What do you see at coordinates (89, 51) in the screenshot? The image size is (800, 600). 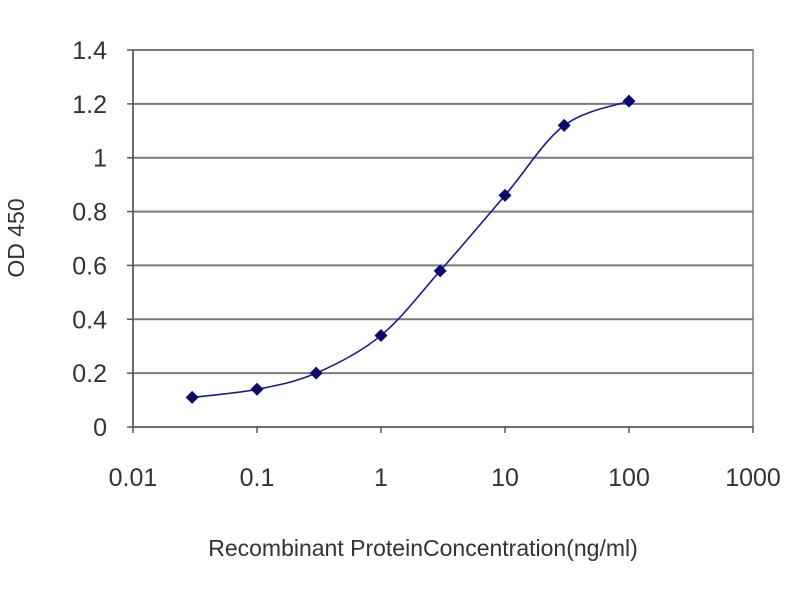 I see `y-tick-label: 1.4` at bounding box center [89, 51].